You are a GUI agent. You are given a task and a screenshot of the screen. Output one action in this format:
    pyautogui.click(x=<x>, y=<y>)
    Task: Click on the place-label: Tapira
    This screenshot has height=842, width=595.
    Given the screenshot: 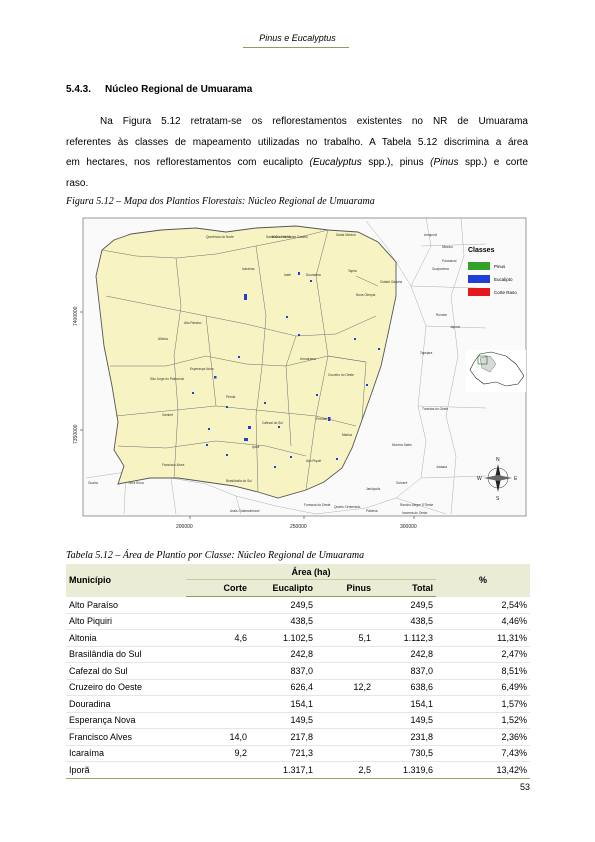 What is the action you would take?
    pyautogui.click(x=352, y=271)
    